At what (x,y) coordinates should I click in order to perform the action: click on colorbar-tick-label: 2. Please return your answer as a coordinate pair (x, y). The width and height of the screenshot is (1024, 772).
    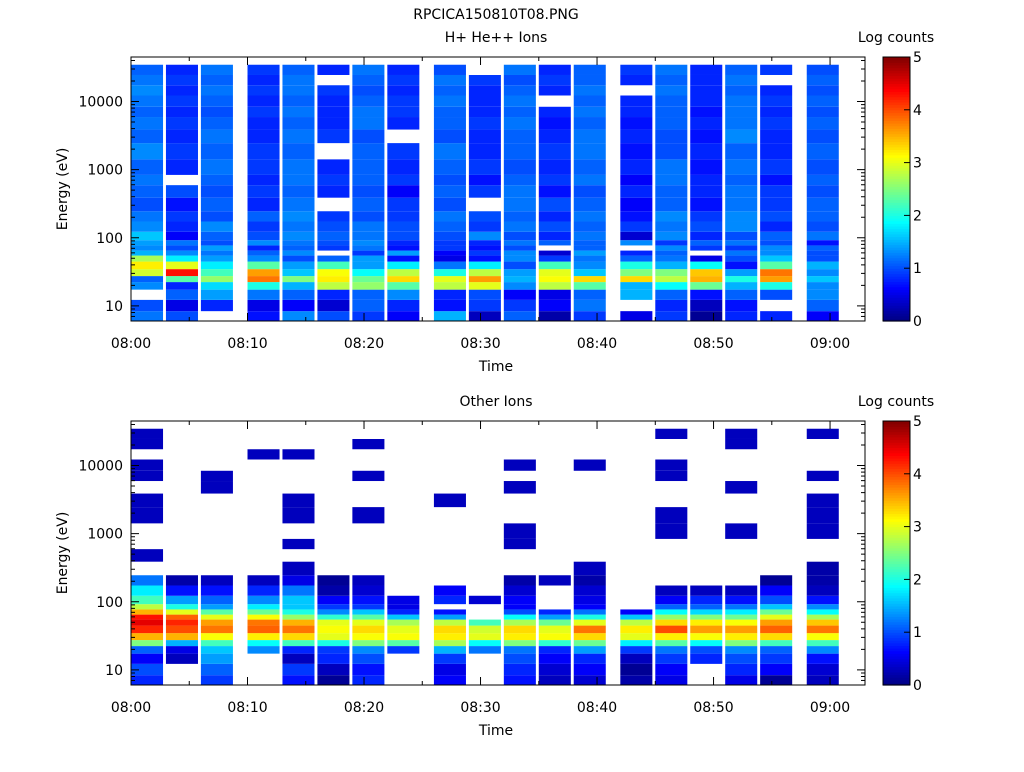
    Looking at the image, I should click on (917, 580).